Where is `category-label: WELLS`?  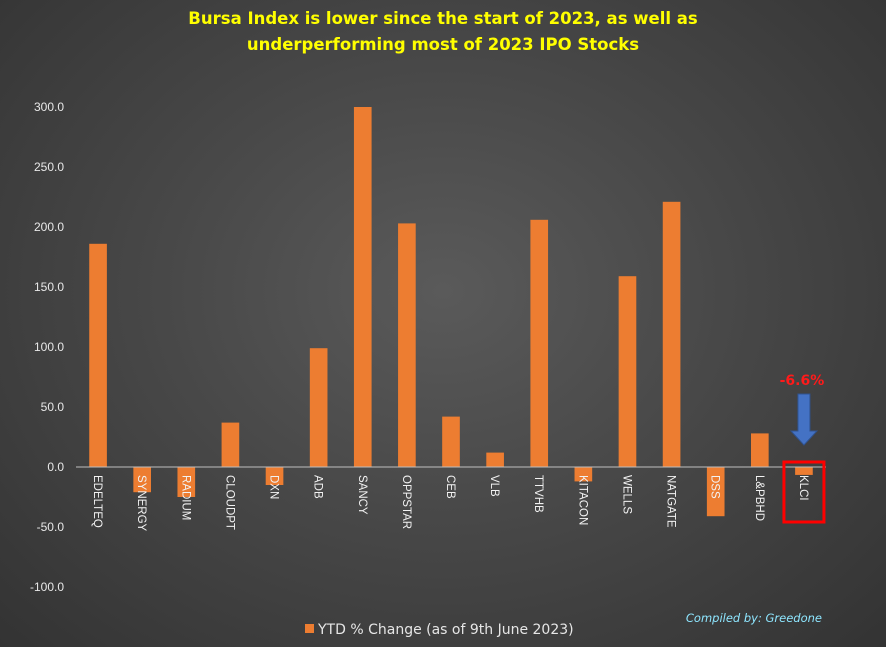
category-label: WELLS is located at coordinates (626, 494).